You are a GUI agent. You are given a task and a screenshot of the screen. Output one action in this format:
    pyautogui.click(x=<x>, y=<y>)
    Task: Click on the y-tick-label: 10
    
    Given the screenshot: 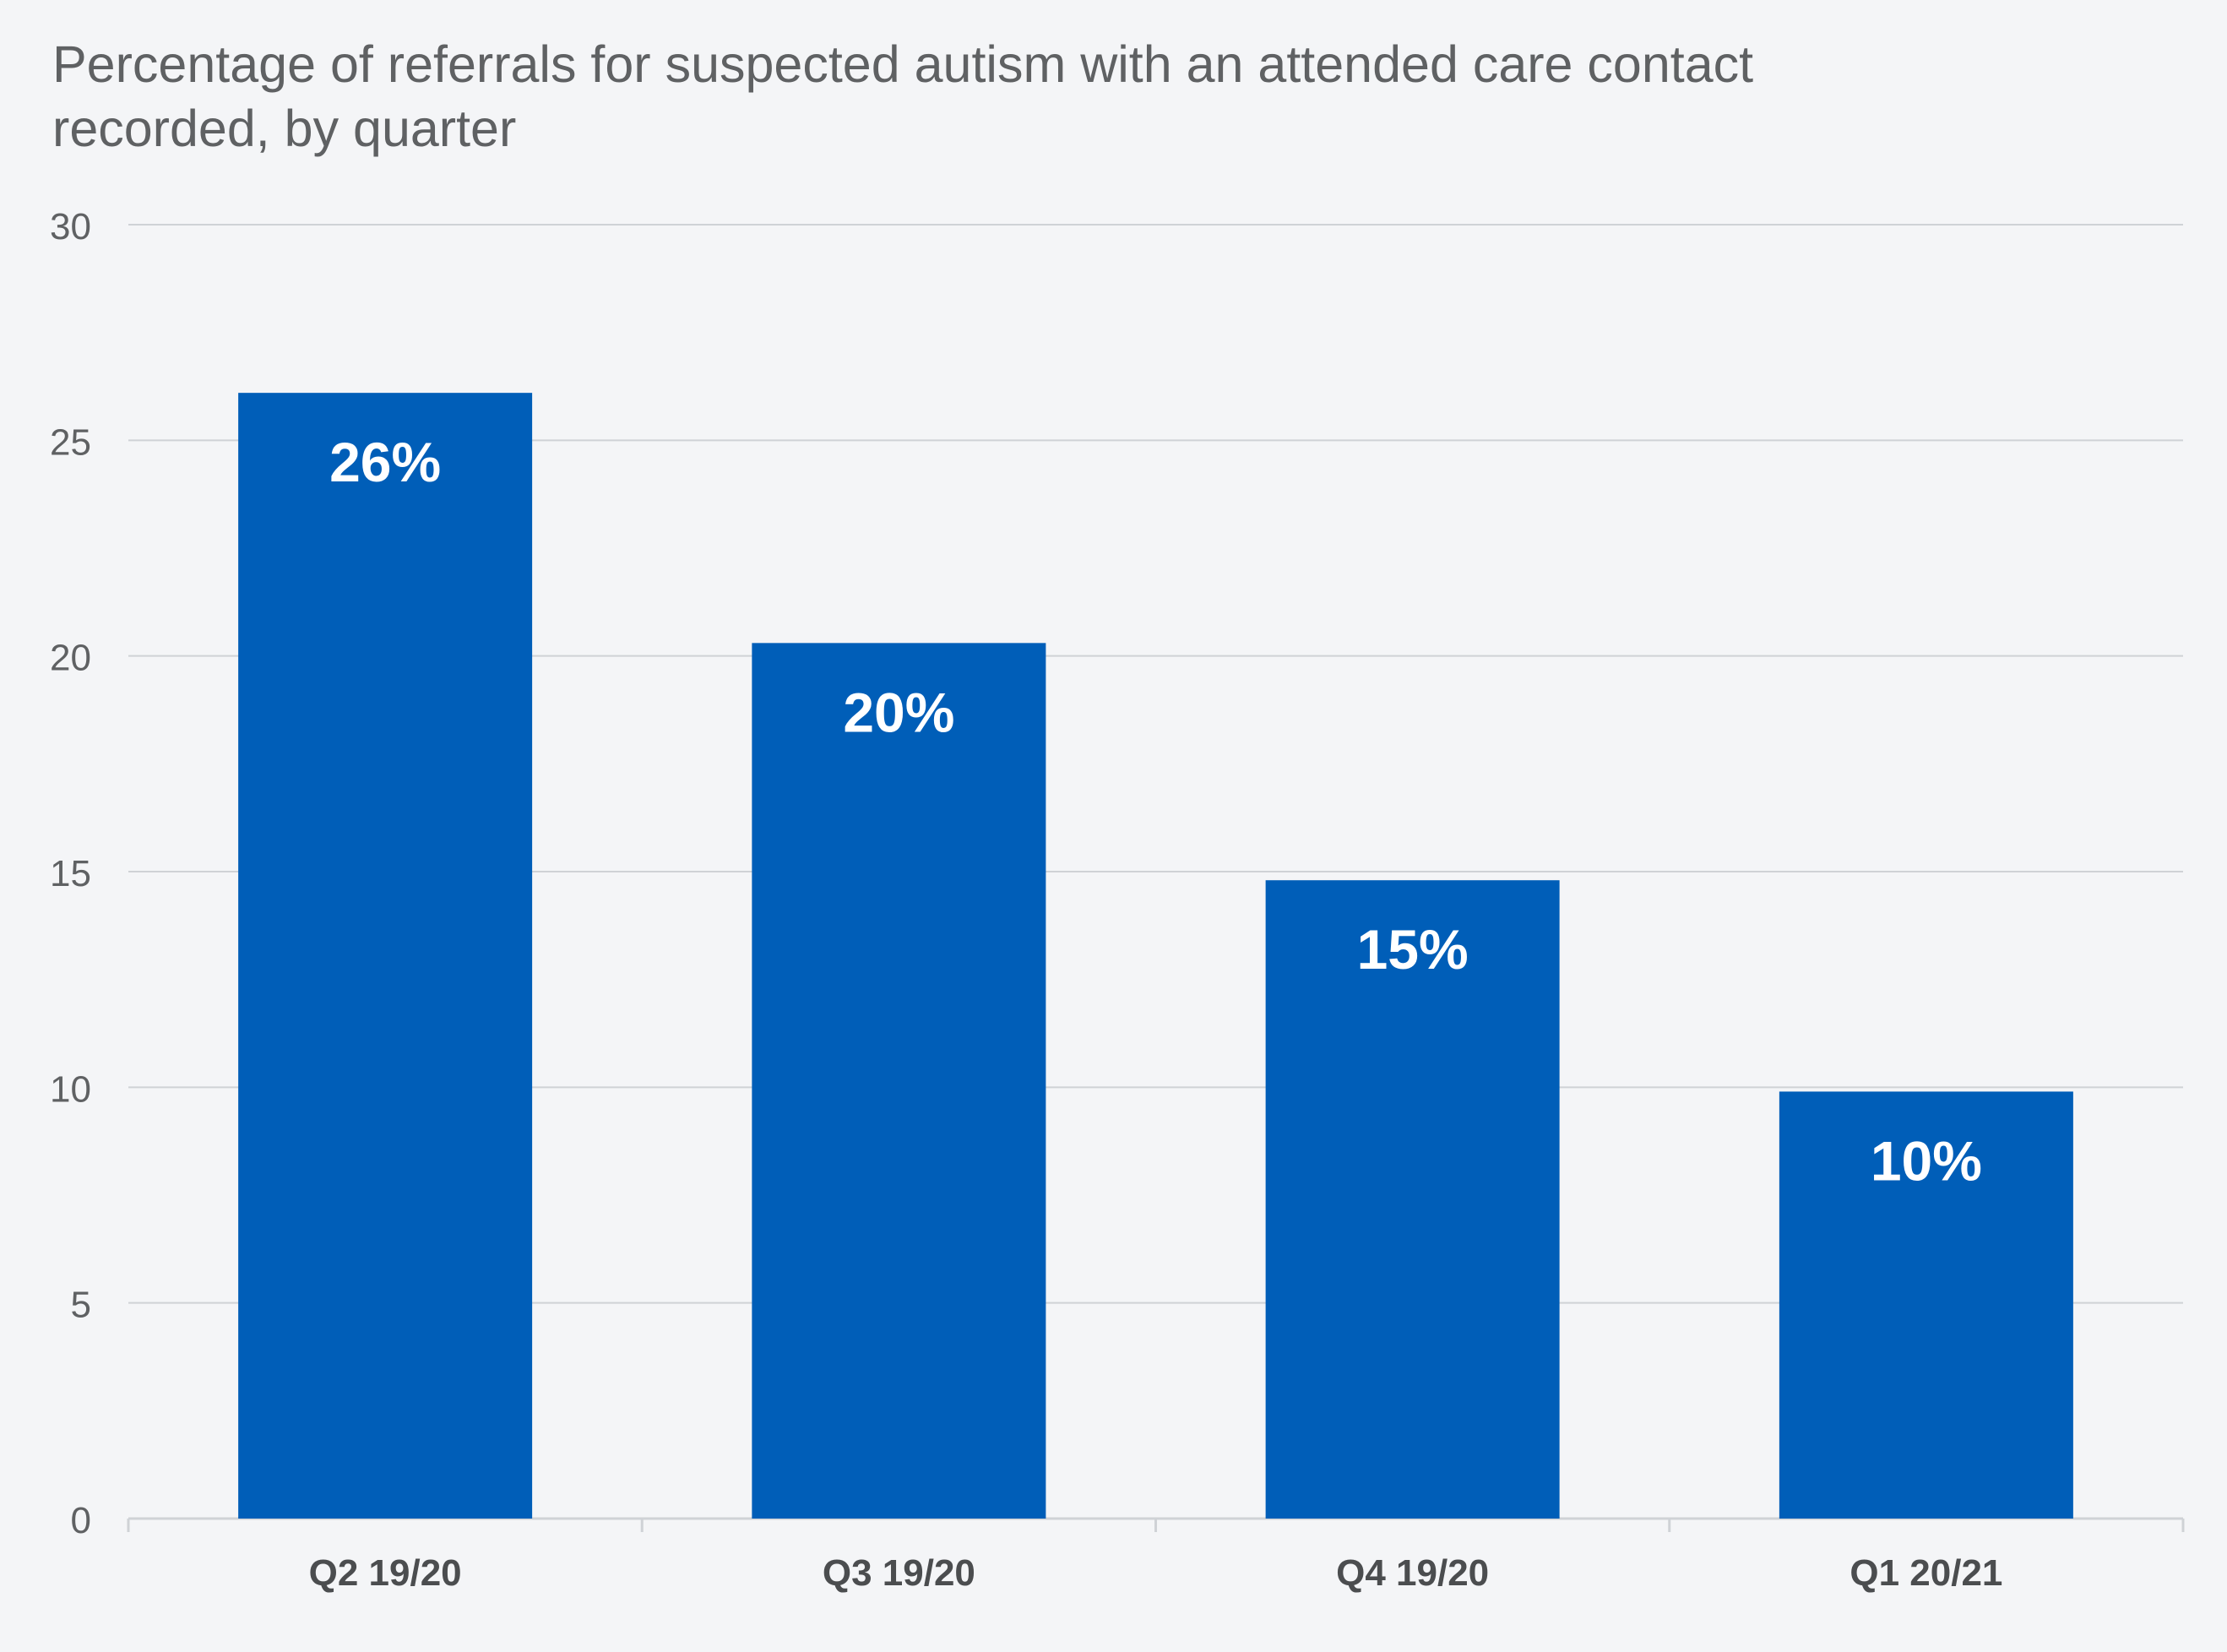 What is the action you would take?
    pyautogui.click(x=70, y=1089)
    